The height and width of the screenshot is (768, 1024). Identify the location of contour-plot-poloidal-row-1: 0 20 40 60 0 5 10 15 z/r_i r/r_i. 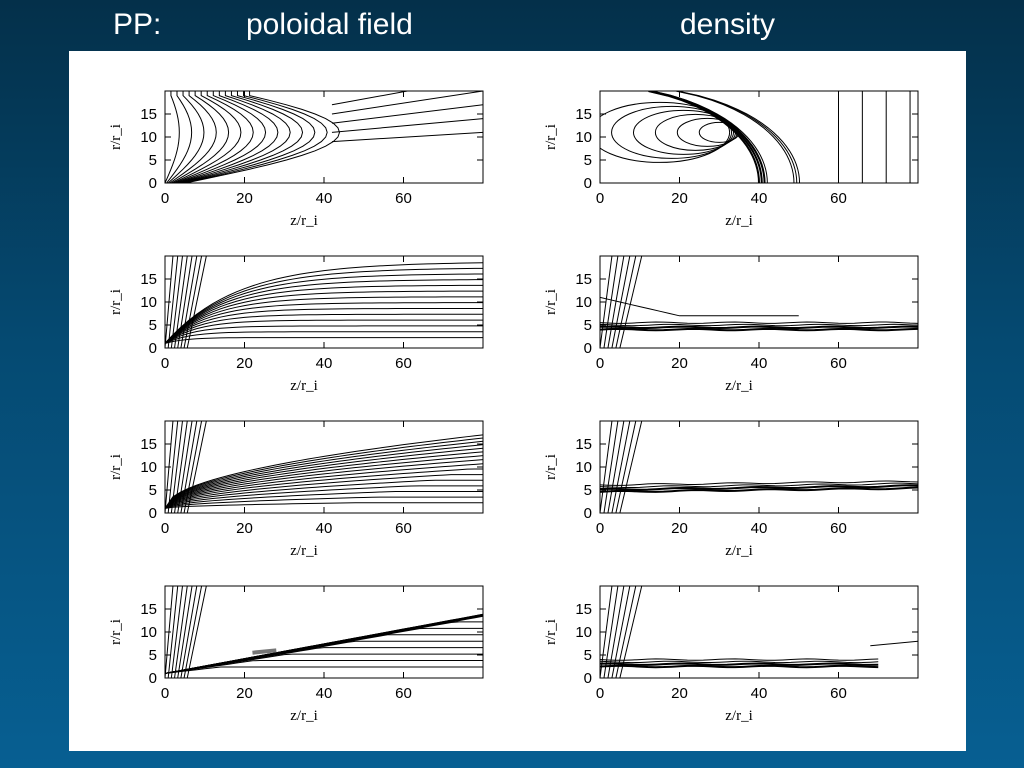
(296, 159).